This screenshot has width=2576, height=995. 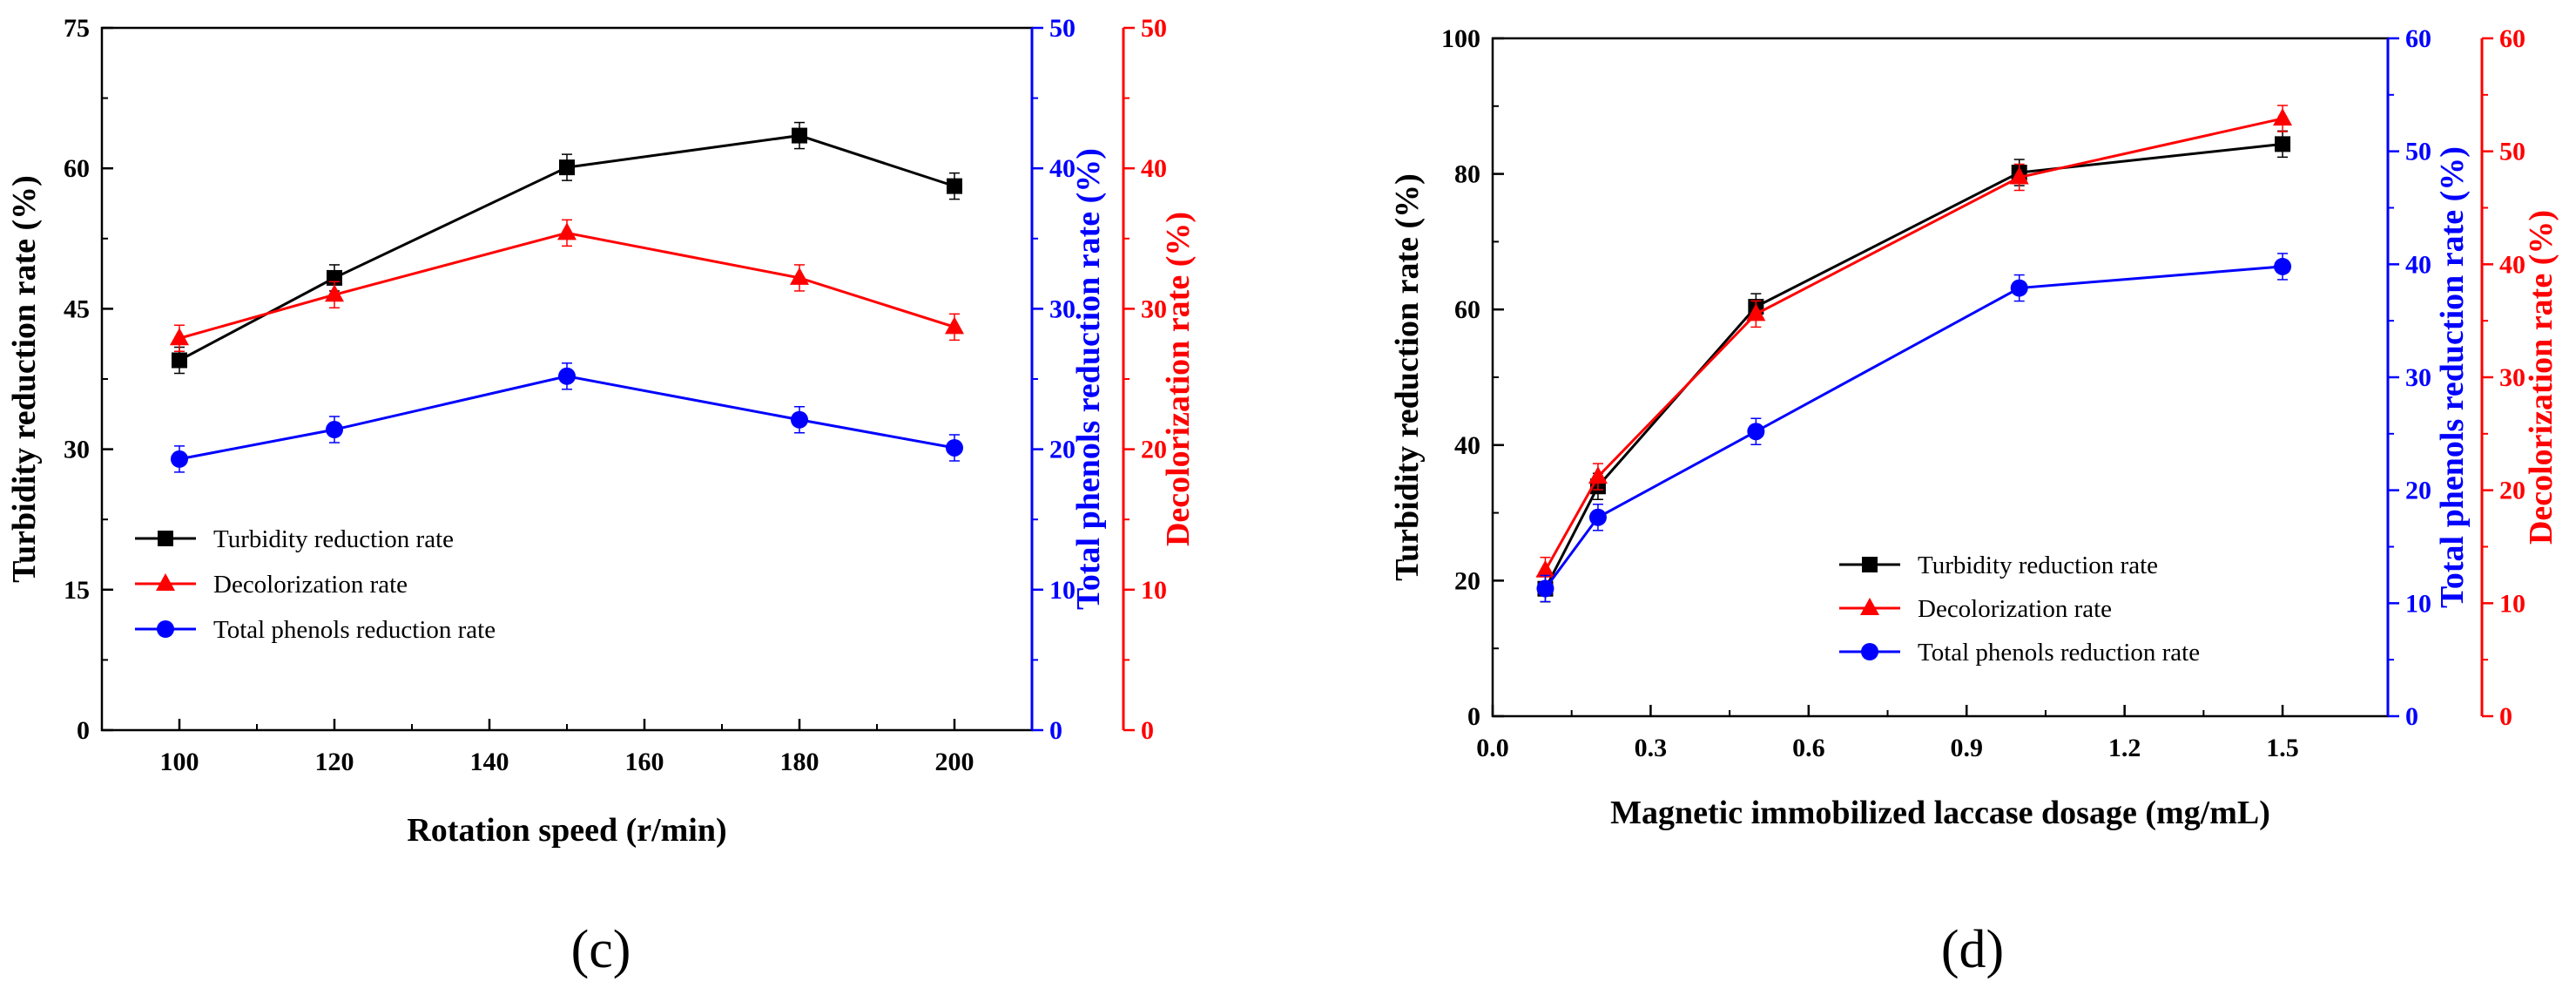 What do you see at coordinates (489, 762) in the screenshot?
I see `x-tick-label: 140` at bounding box center [489, 762].